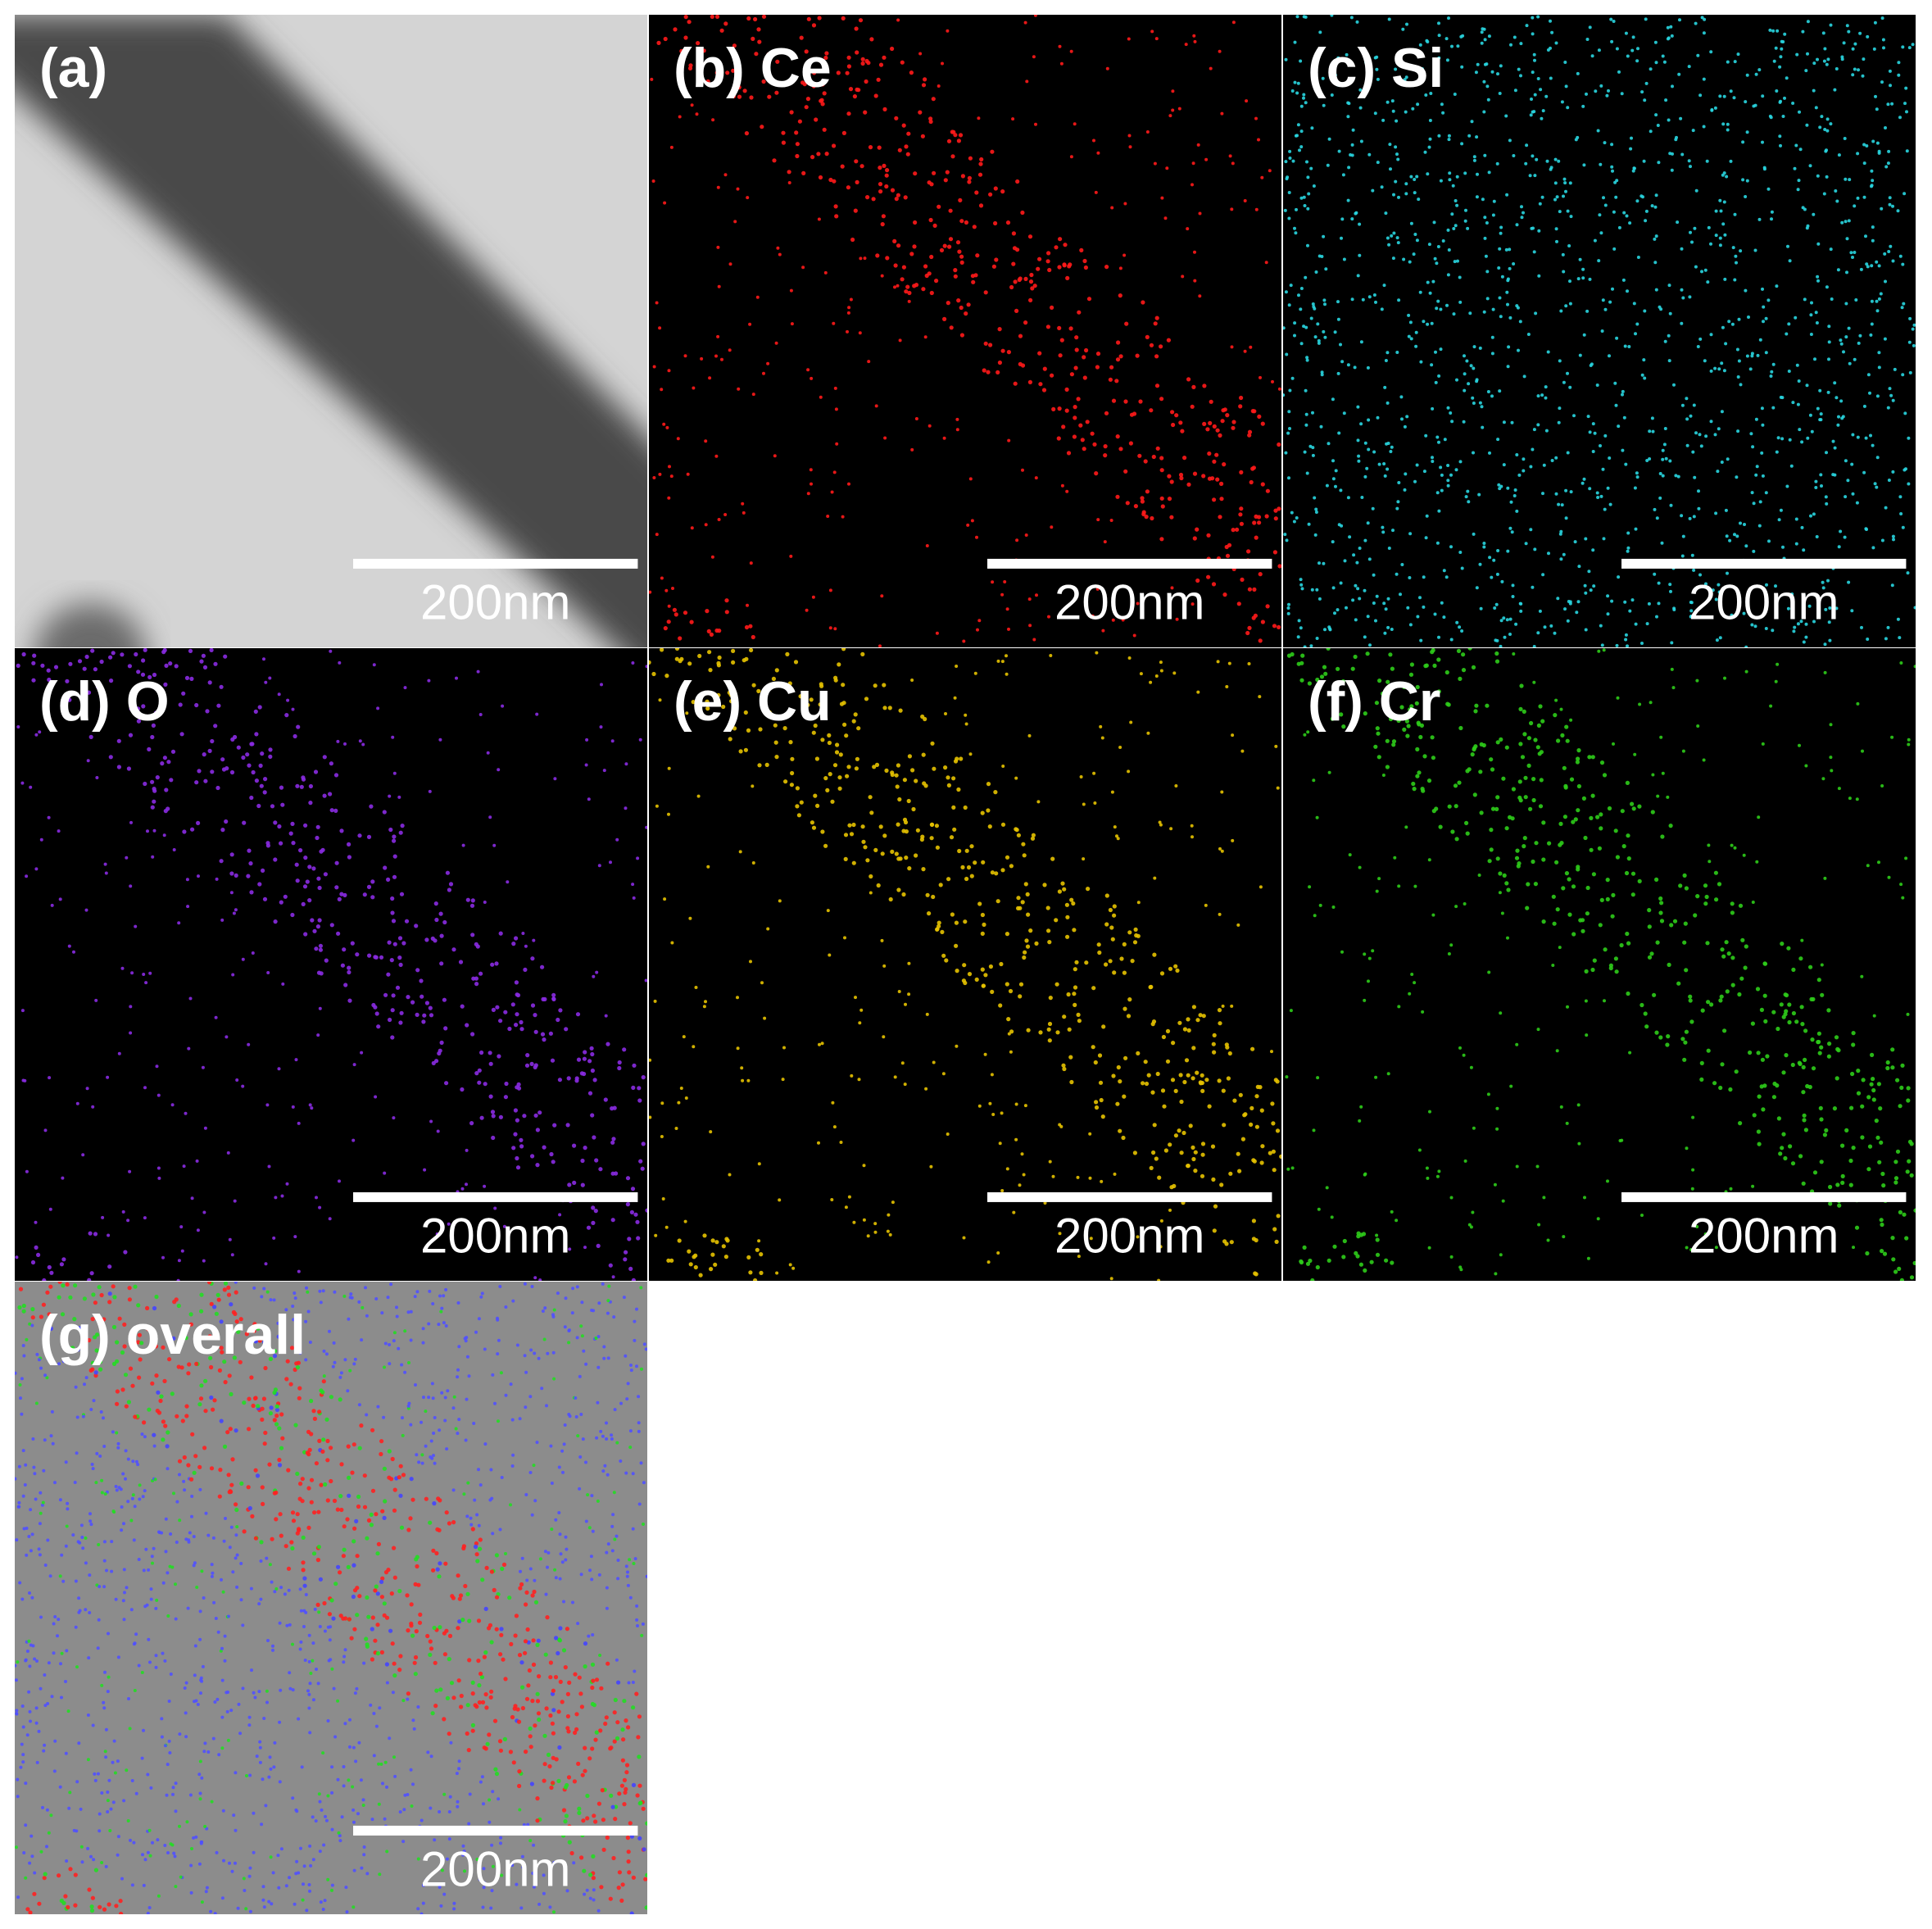 Image resolution: width=1932 pixels, height=1929 pixels. I want to click on panel-label: (f) Cr, so click(1374, 701).